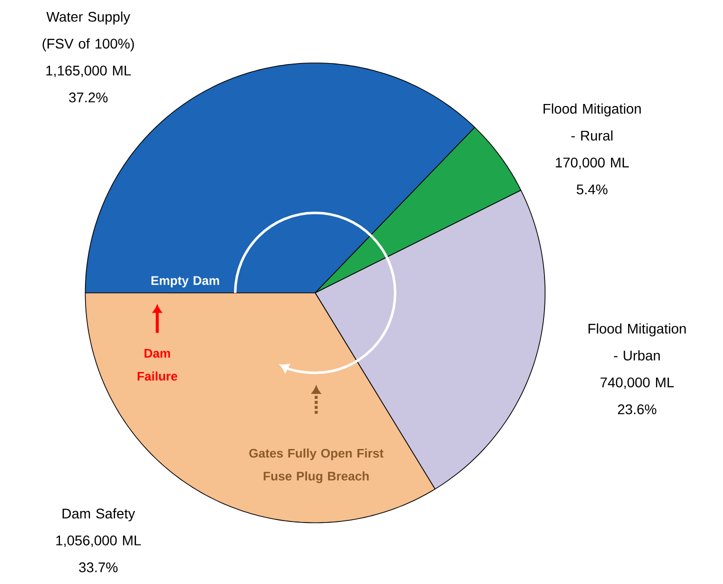 This screenshot has width=723, height=584. What do you see at coordinates (637, 384) in the screenshot?
I see `data-label: 740,000 ML` at bounding box center [637, 384].